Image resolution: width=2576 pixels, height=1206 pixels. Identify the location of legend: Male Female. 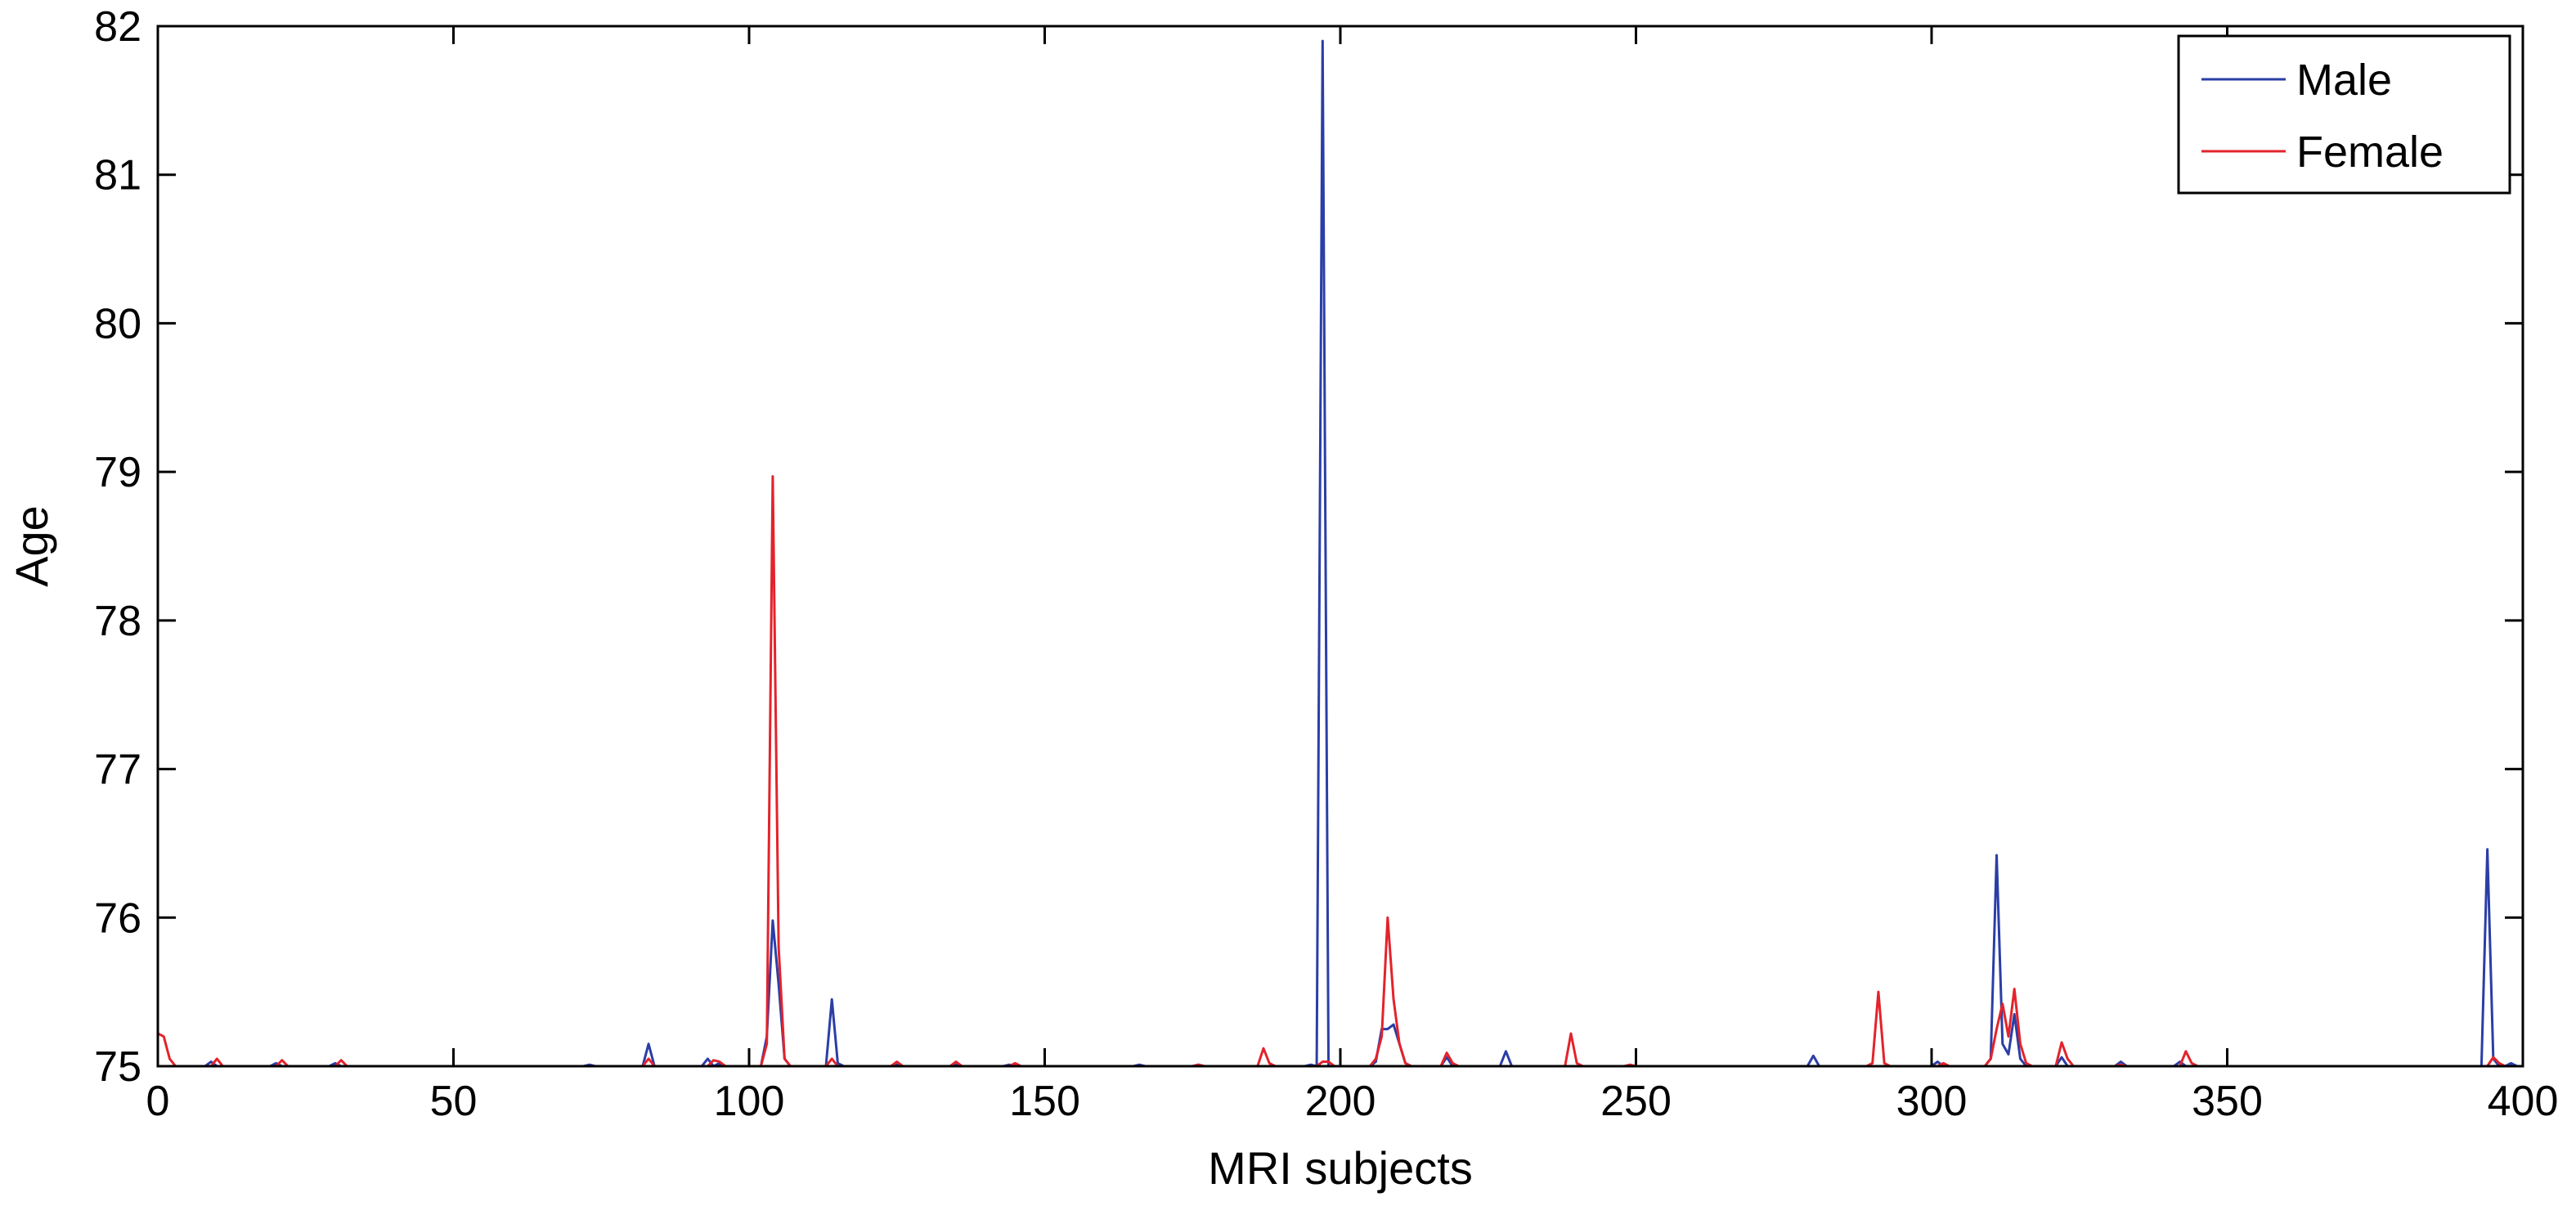
(2344, 114).